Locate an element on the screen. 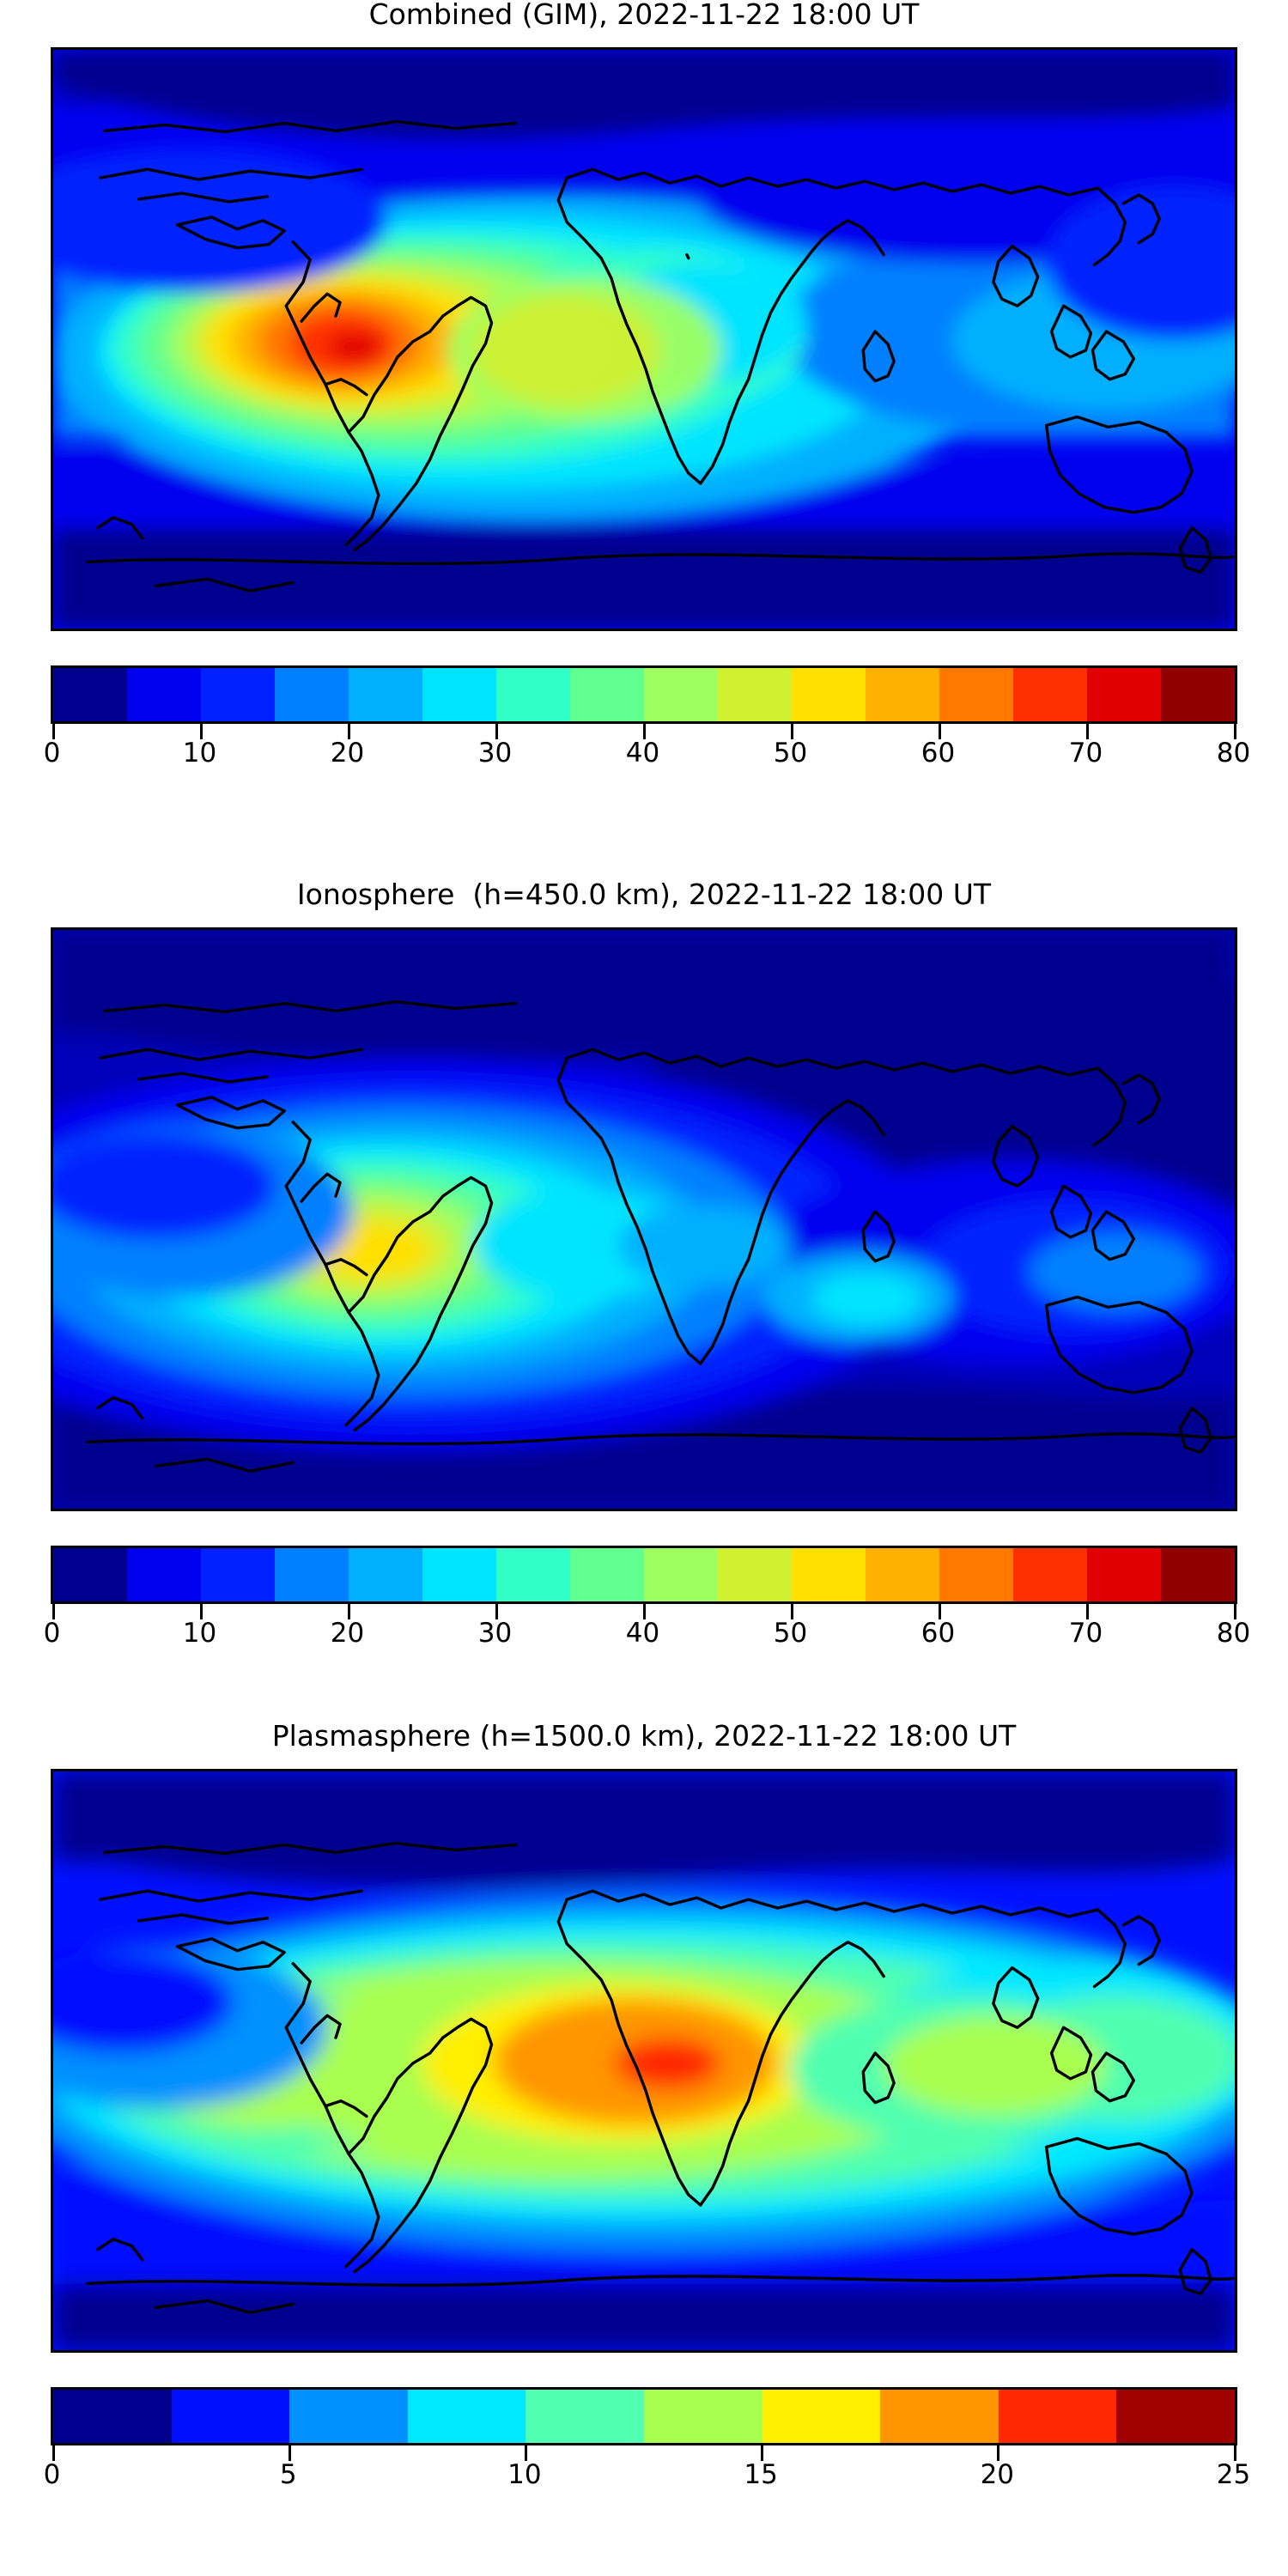  colorbar-ionosphere: 0 10 20 30 40 50 60 70 80 is located at coordinates (647, 1598).